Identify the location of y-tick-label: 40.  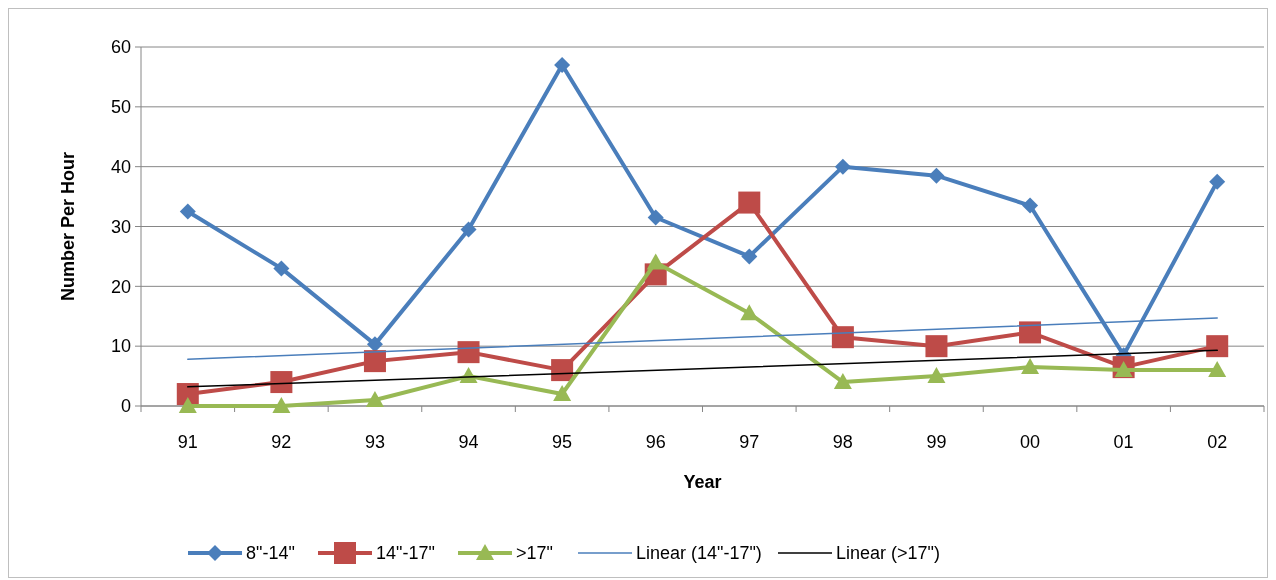
(120, 166).